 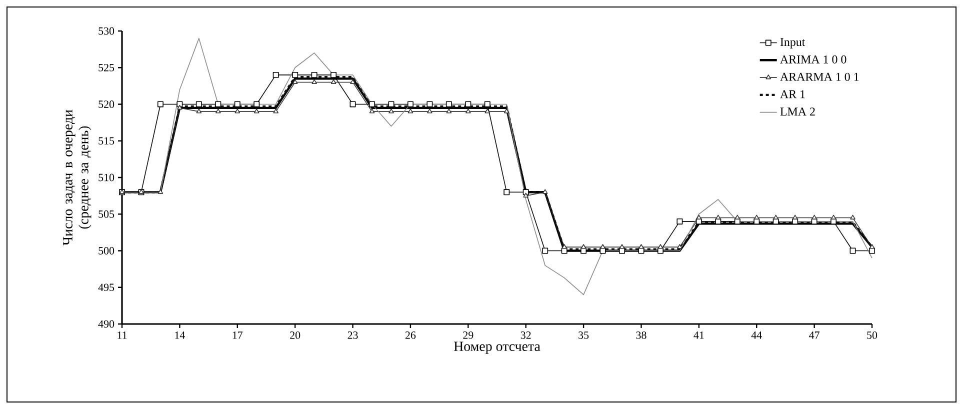 What do you see at coordinates (792, 94) in the screenshot?
I see `legend-label: AR 1` at bounding box center [792, 94].